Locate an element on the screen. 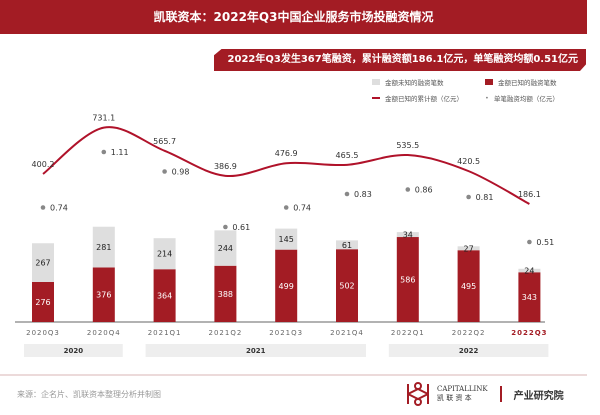 Image resolution: width=600 pixels, height=415 pixels. bar-known-label: 495 is located at coordinates (468, 286).